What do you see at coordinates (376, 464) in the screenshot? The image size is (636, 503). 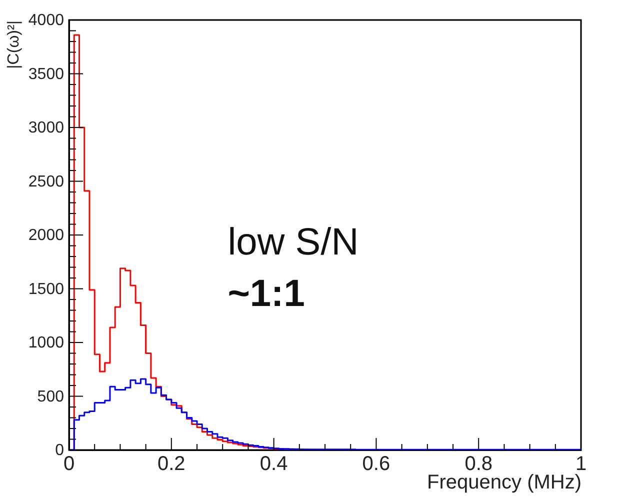 I see `x-tick-label: 0.6` at bounding box center [376, 464].